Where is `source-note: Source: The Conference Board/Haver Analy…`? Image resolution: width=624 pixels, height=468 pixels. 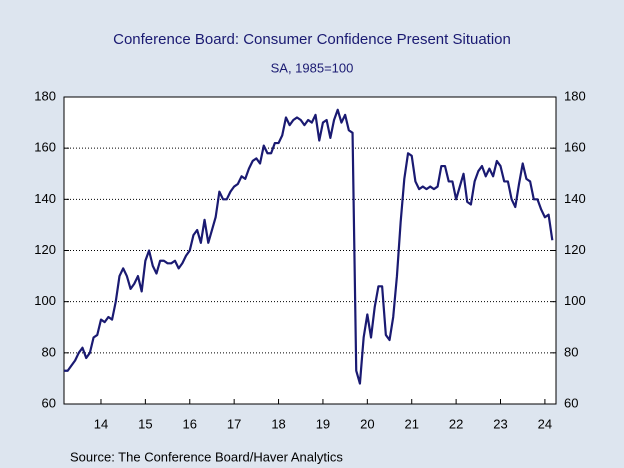 source-note: Source: The Conference Board/Haver Analy… is located at coordinates (206, 456).